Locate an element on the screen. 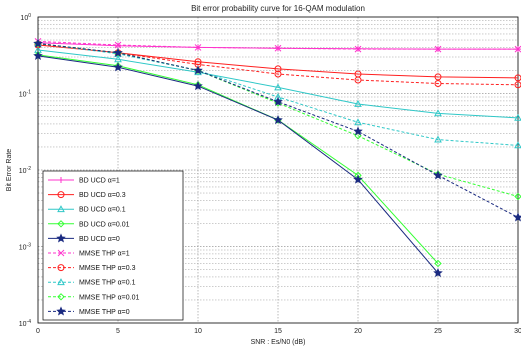 This screenshot has height=349, width=521. x-axis-label: SNR : Es/N0 (dB) is located at coordinates (278, 342).